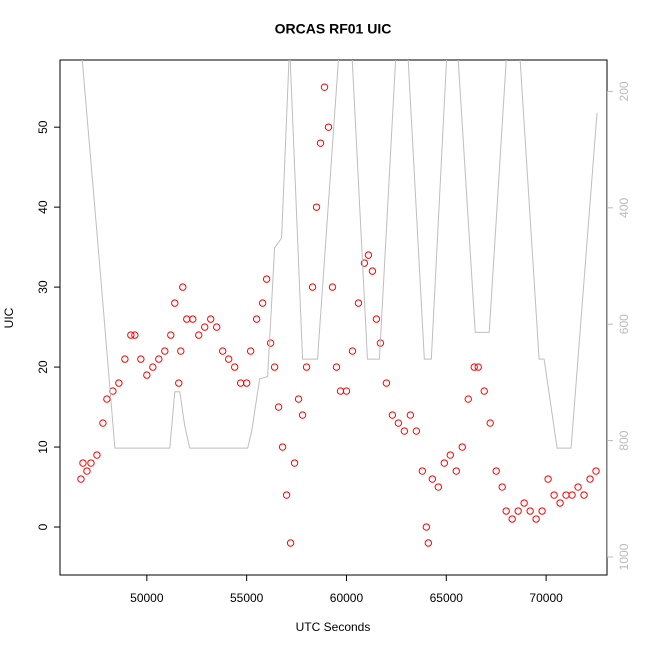 The image size is (650, 650). I want to click on y-tick-label: 20, so click(43, 367).